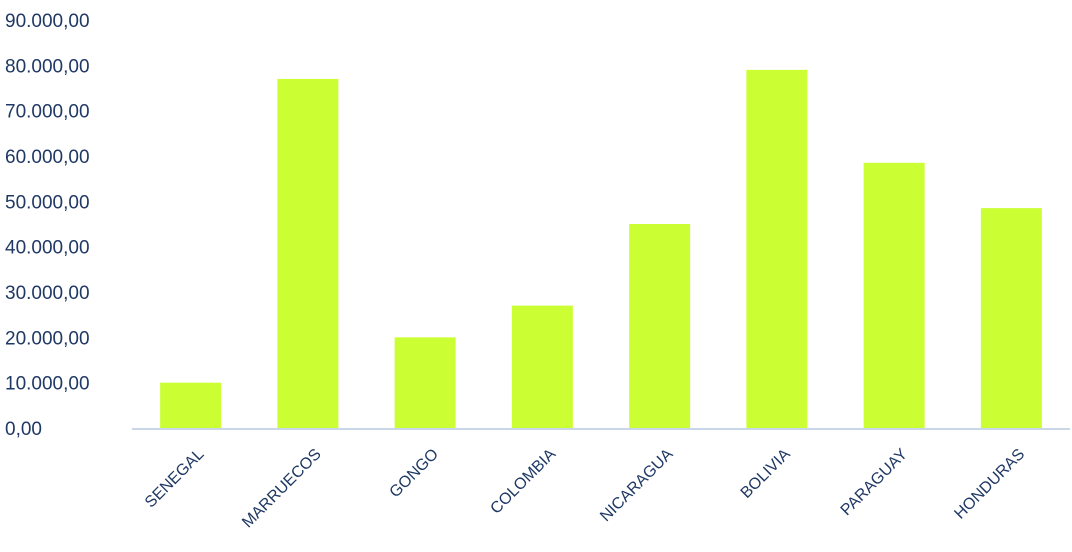 This screenshot has height=552, width=1072. What do you see at coordinates (637, 486) in the screenshot?
I see `x-tick-label: NICARAGUA` at bounding box center [637, 486].